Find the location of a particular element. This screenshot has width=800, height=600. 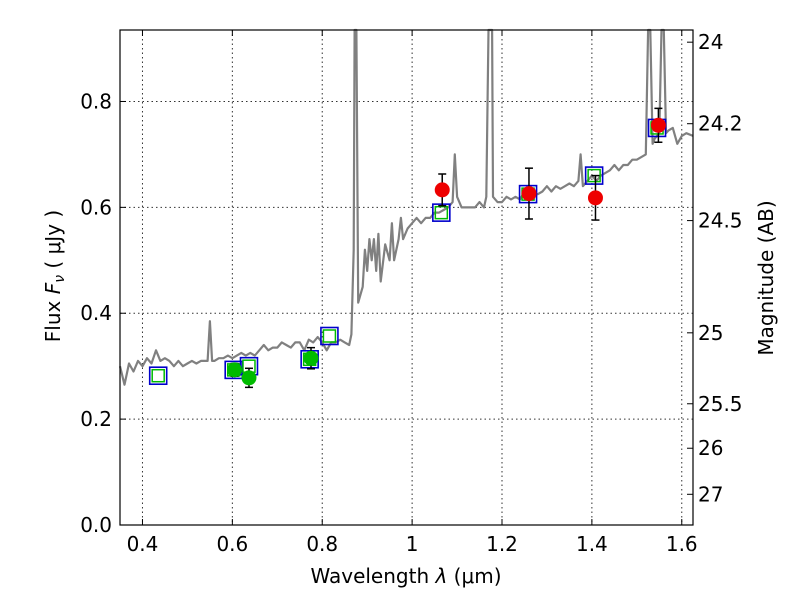

y2-tick-label: 24.5 is located at coordinates (720, 221).